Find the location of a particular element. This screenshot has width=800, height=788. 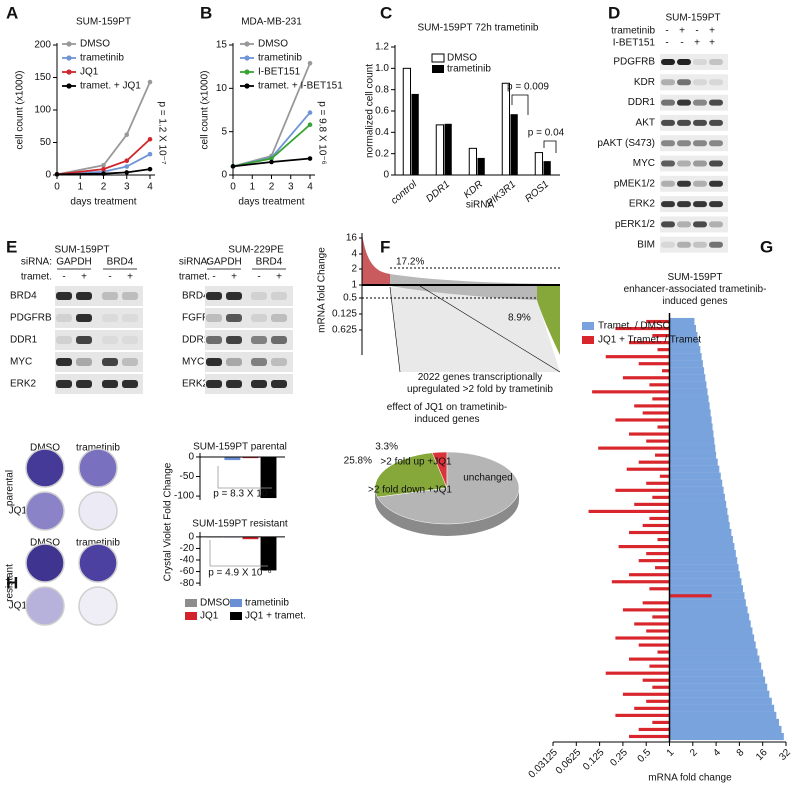

legend-label: DMSO is located at coordinates (215, 603).